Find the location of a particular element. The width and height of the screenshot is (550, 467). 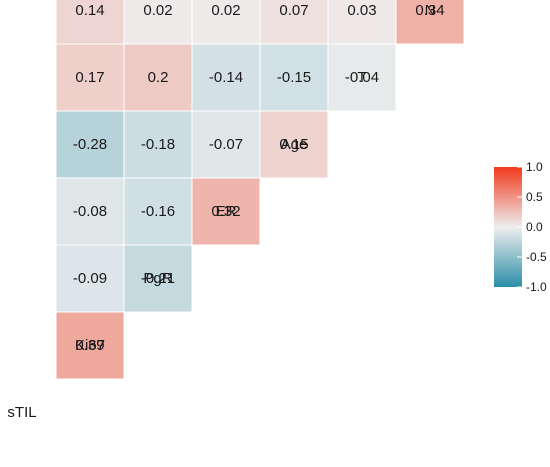

heatmap-cell-t-pgr is located at coordinates (226, 77).